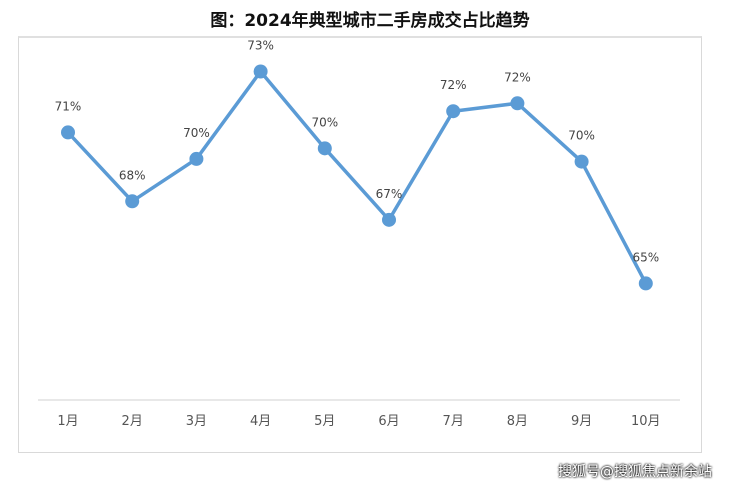  I want to click on data-label: 71%, so click(68, 106).